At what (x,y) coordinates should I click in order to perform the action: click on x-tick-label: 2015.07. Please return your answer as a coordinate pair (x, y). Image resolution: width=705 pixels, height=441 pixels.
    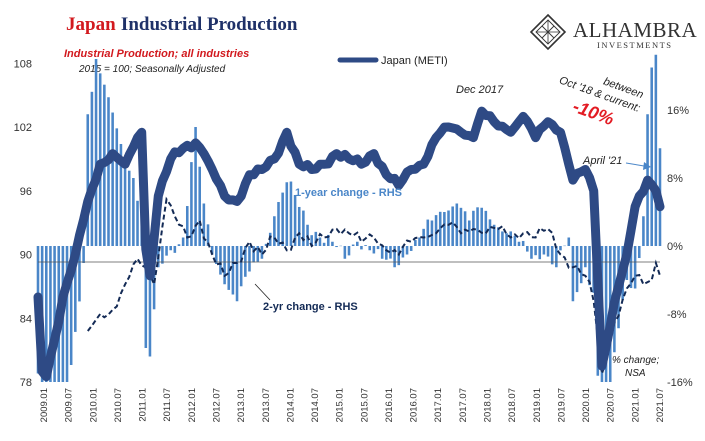
    Looking at the image, I should click on (364, 405).